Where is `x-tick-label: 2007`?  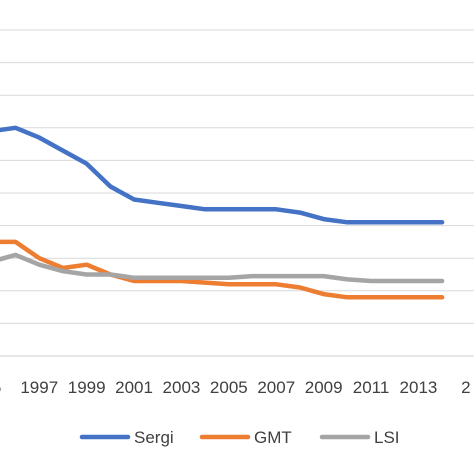
x-tick-label: 2007 is located at coordinates (276, 387).